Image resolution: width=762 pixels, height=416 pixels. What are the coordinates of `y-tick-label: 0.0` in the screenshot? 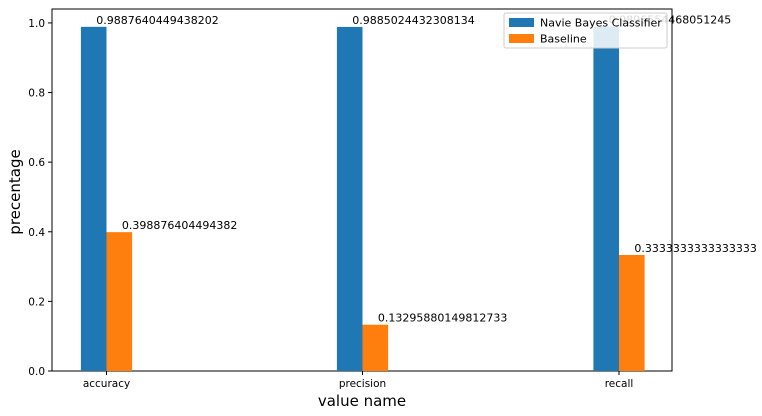 It's located at (36, 372).